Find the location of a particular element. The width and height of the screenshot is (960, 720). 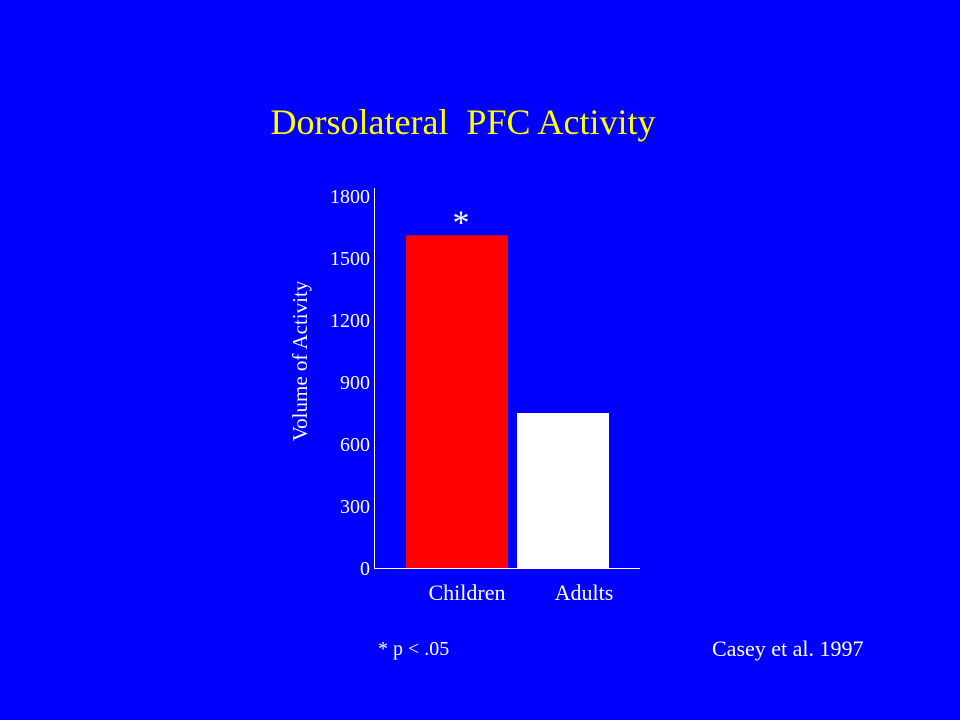

significance-asterisk: * is located at coordinates (461, 222).